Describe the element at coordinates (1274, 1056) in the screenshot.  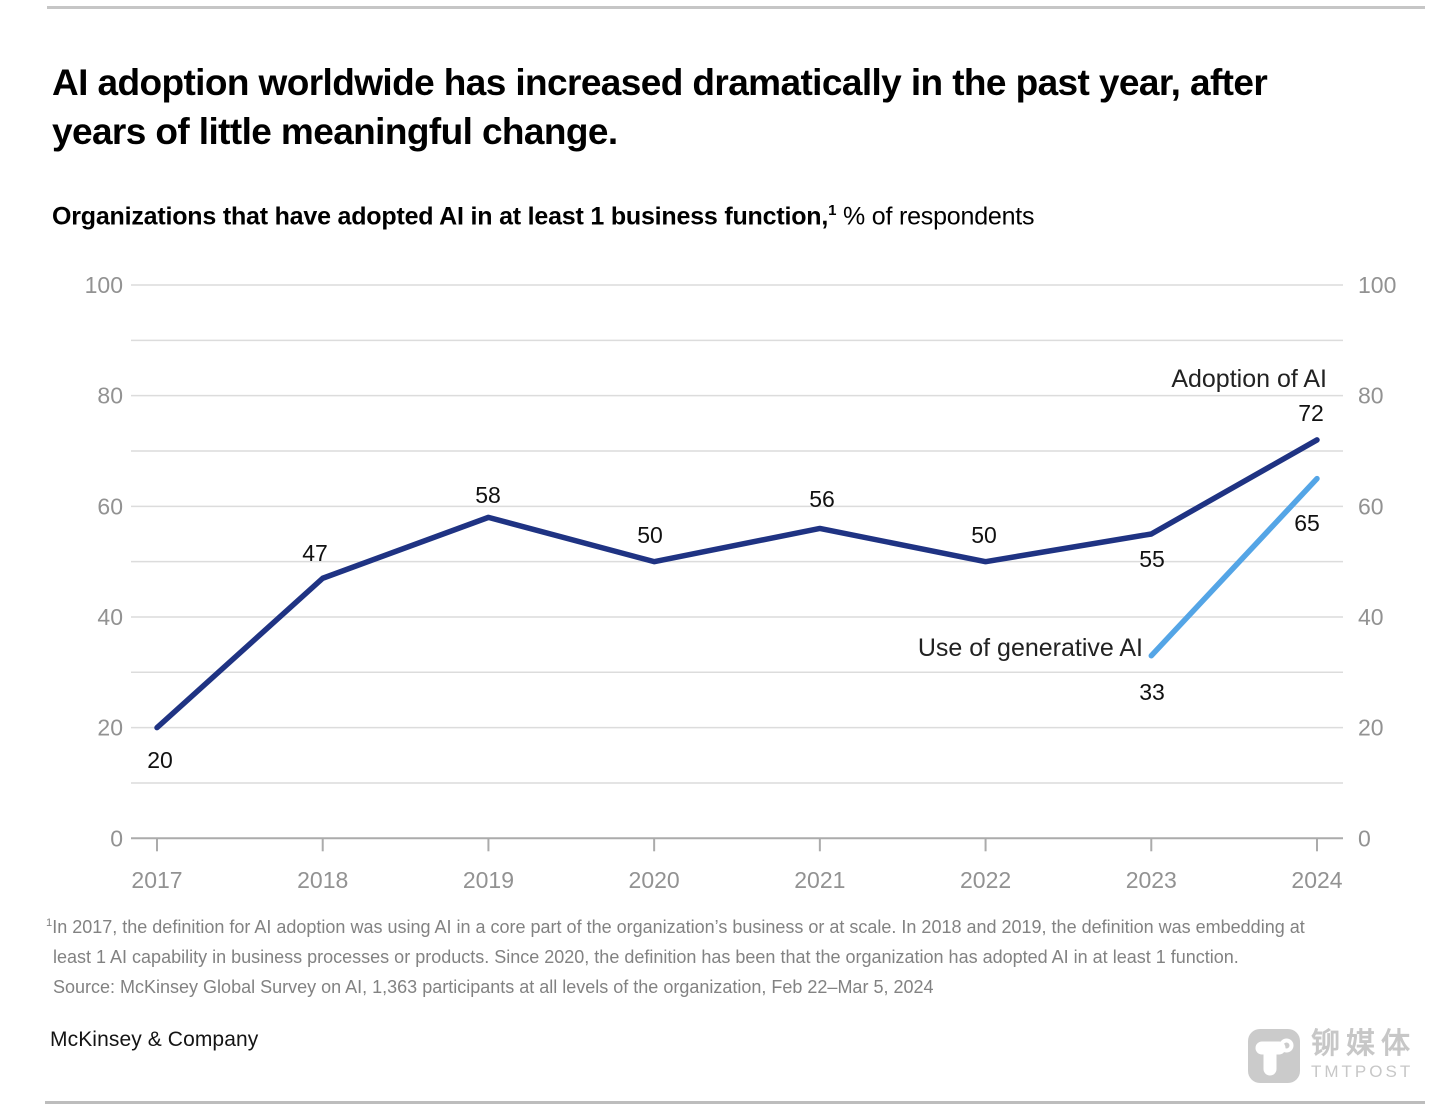
I see `tmtpost-logo-icon` at that location.